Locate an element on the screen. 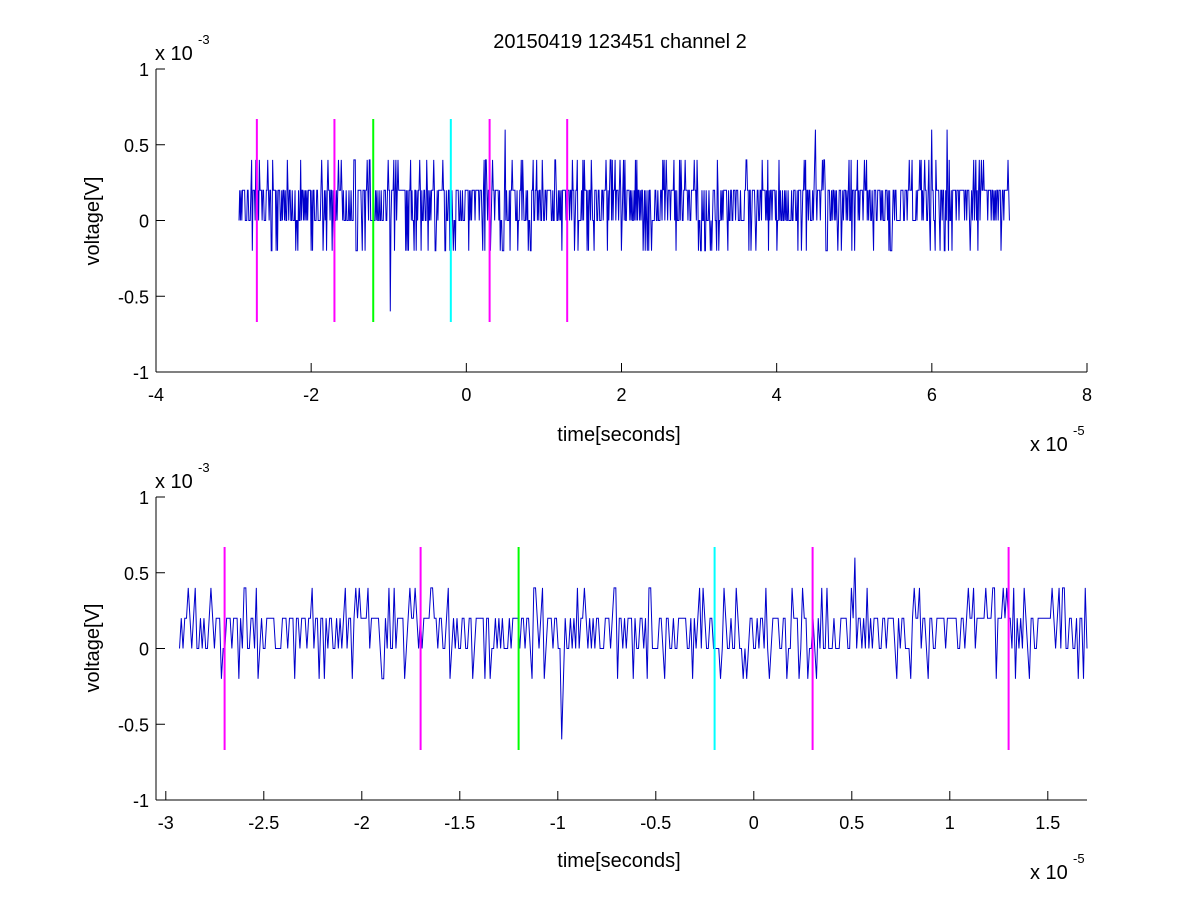 This screenshot has width=1200, height=901. bottom-x-tick-label: 1.5 is located at coordinates (1047, 823).